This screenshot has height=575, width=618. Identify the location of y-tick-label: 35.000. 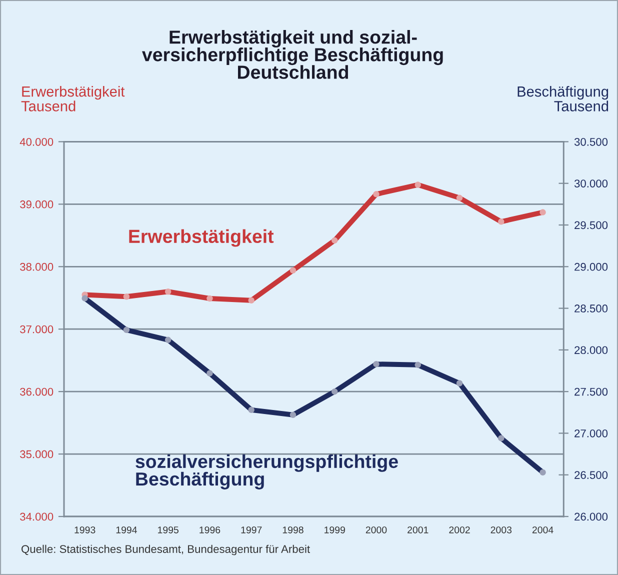
(37, 454).